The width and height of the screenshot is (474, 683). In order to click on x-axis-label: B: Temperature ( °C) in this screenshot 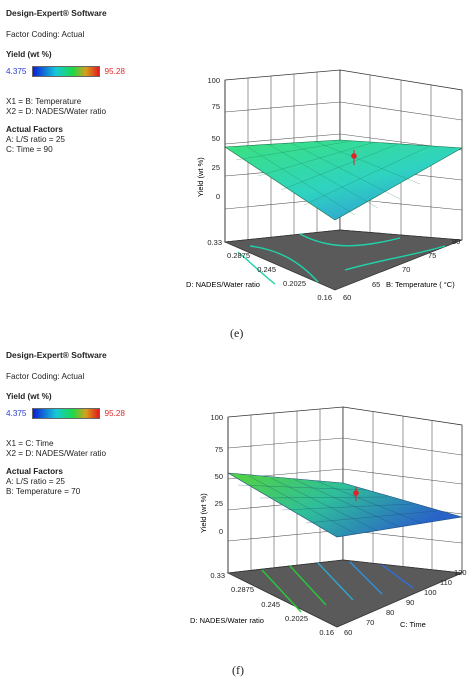, I will do `click(420, 284)`.